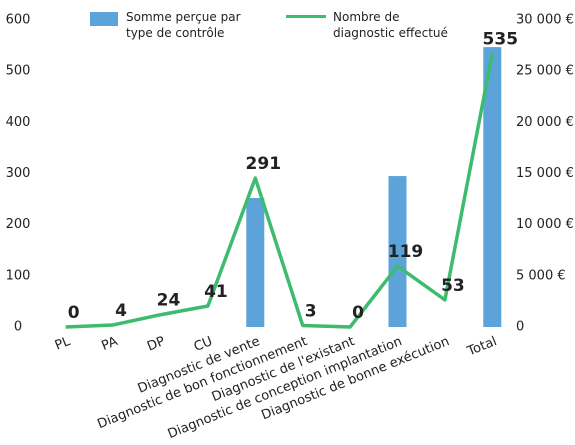  I want to click on x-tick-label: CU, so click(203, 344).